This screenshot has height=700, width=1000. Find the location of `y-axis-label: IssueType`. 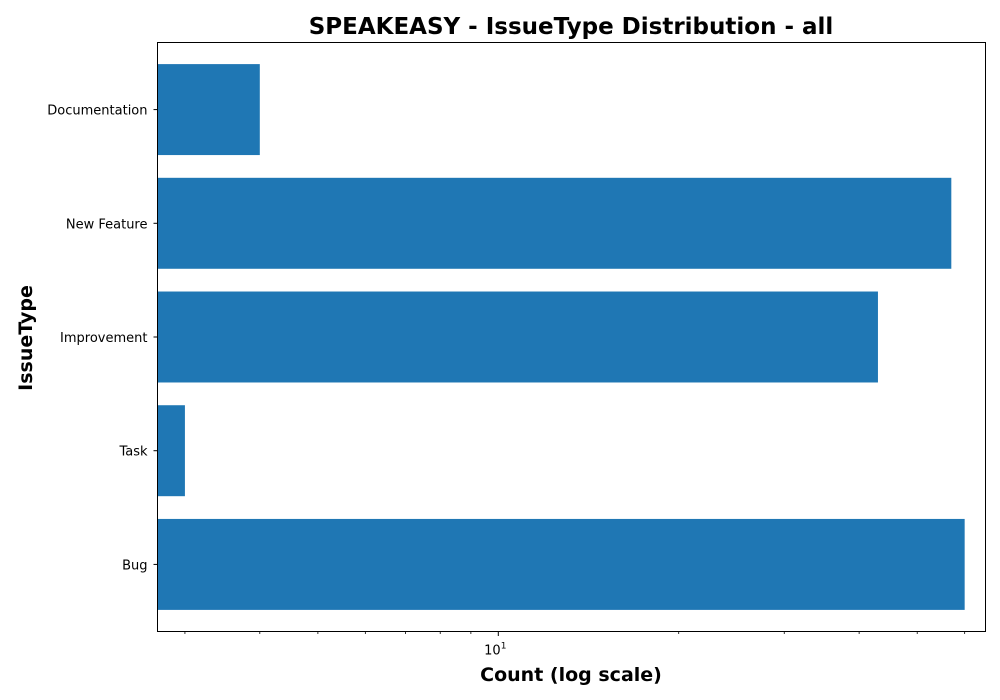

y-axis-label: IssueType is located at coordinates (26, 338).